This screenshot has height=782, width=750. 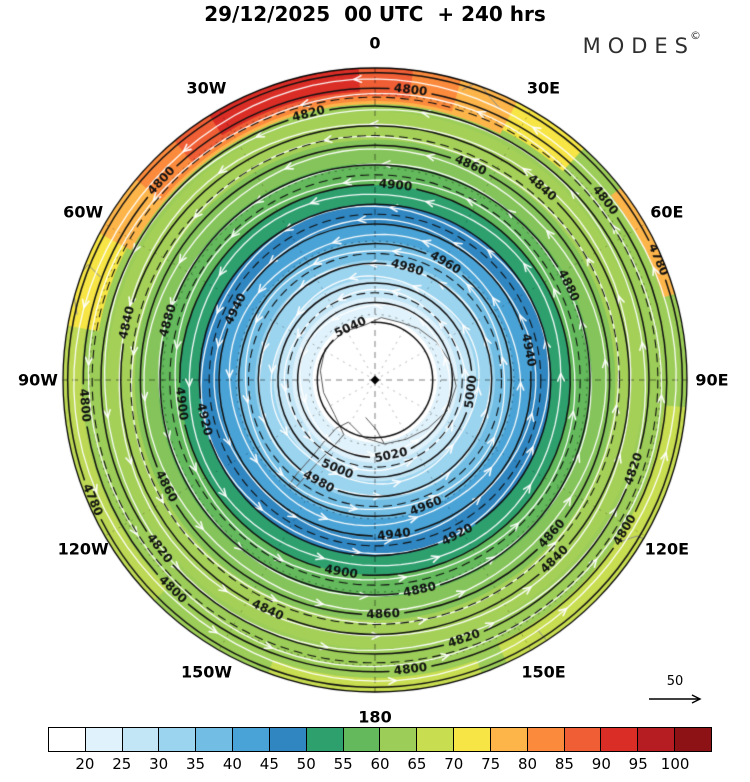 I want to click on colorbar-tick: 70, so click(x=454, y=764).